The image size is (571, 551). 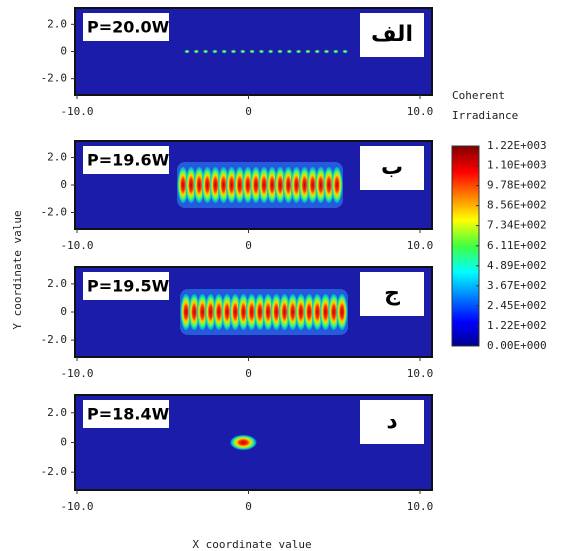 I want to click on colorbar-title: Coherent, so click(x=478, y=95).